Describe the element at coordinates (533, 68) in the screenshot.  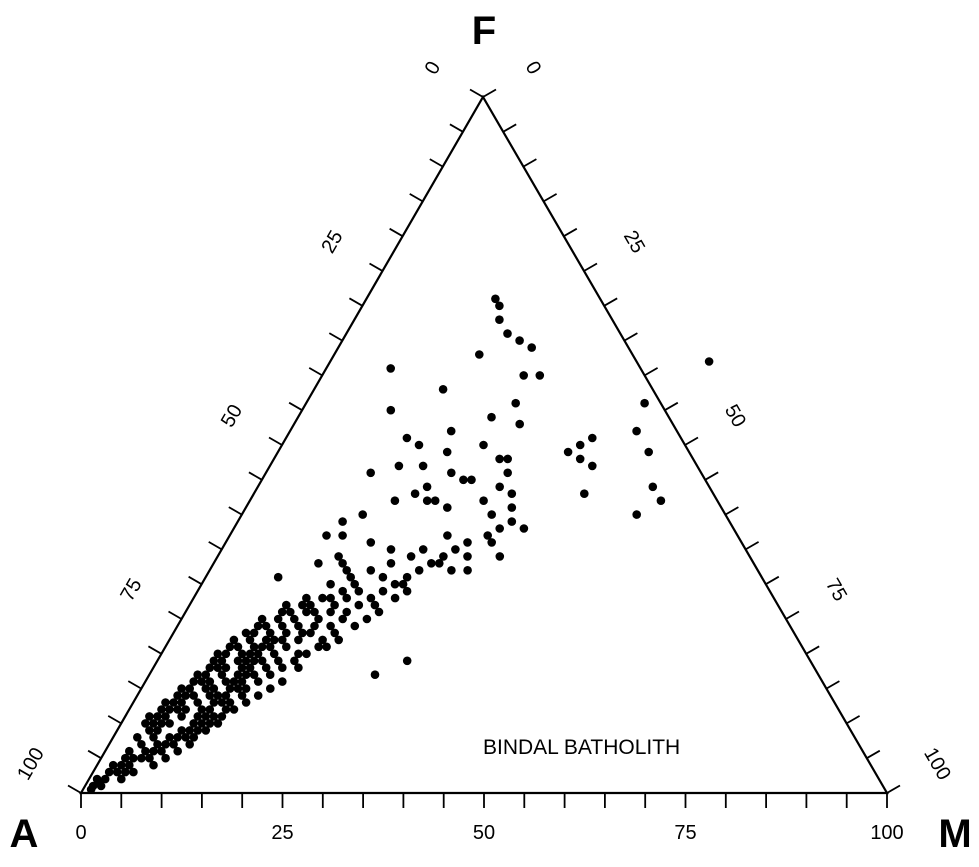
I see `right-axis-tick-label: 0` at that location.